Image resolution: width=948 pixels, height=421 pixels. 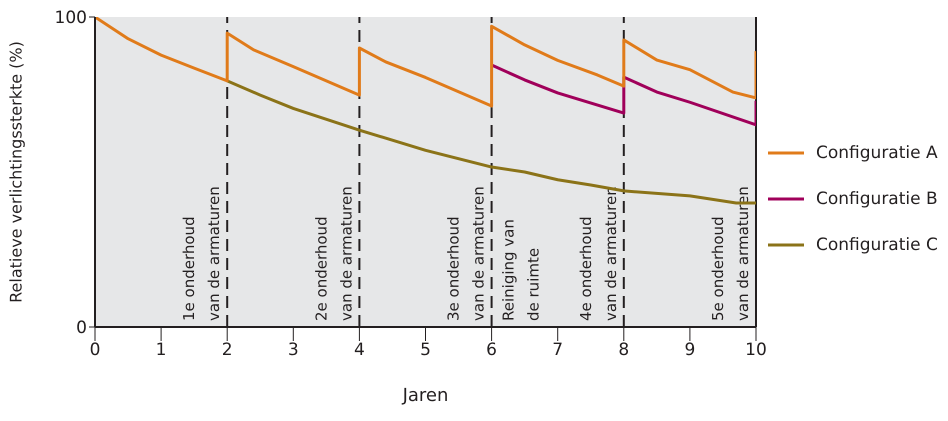 I want to click on x-tick-label: 0, so click(x=95, y=350).